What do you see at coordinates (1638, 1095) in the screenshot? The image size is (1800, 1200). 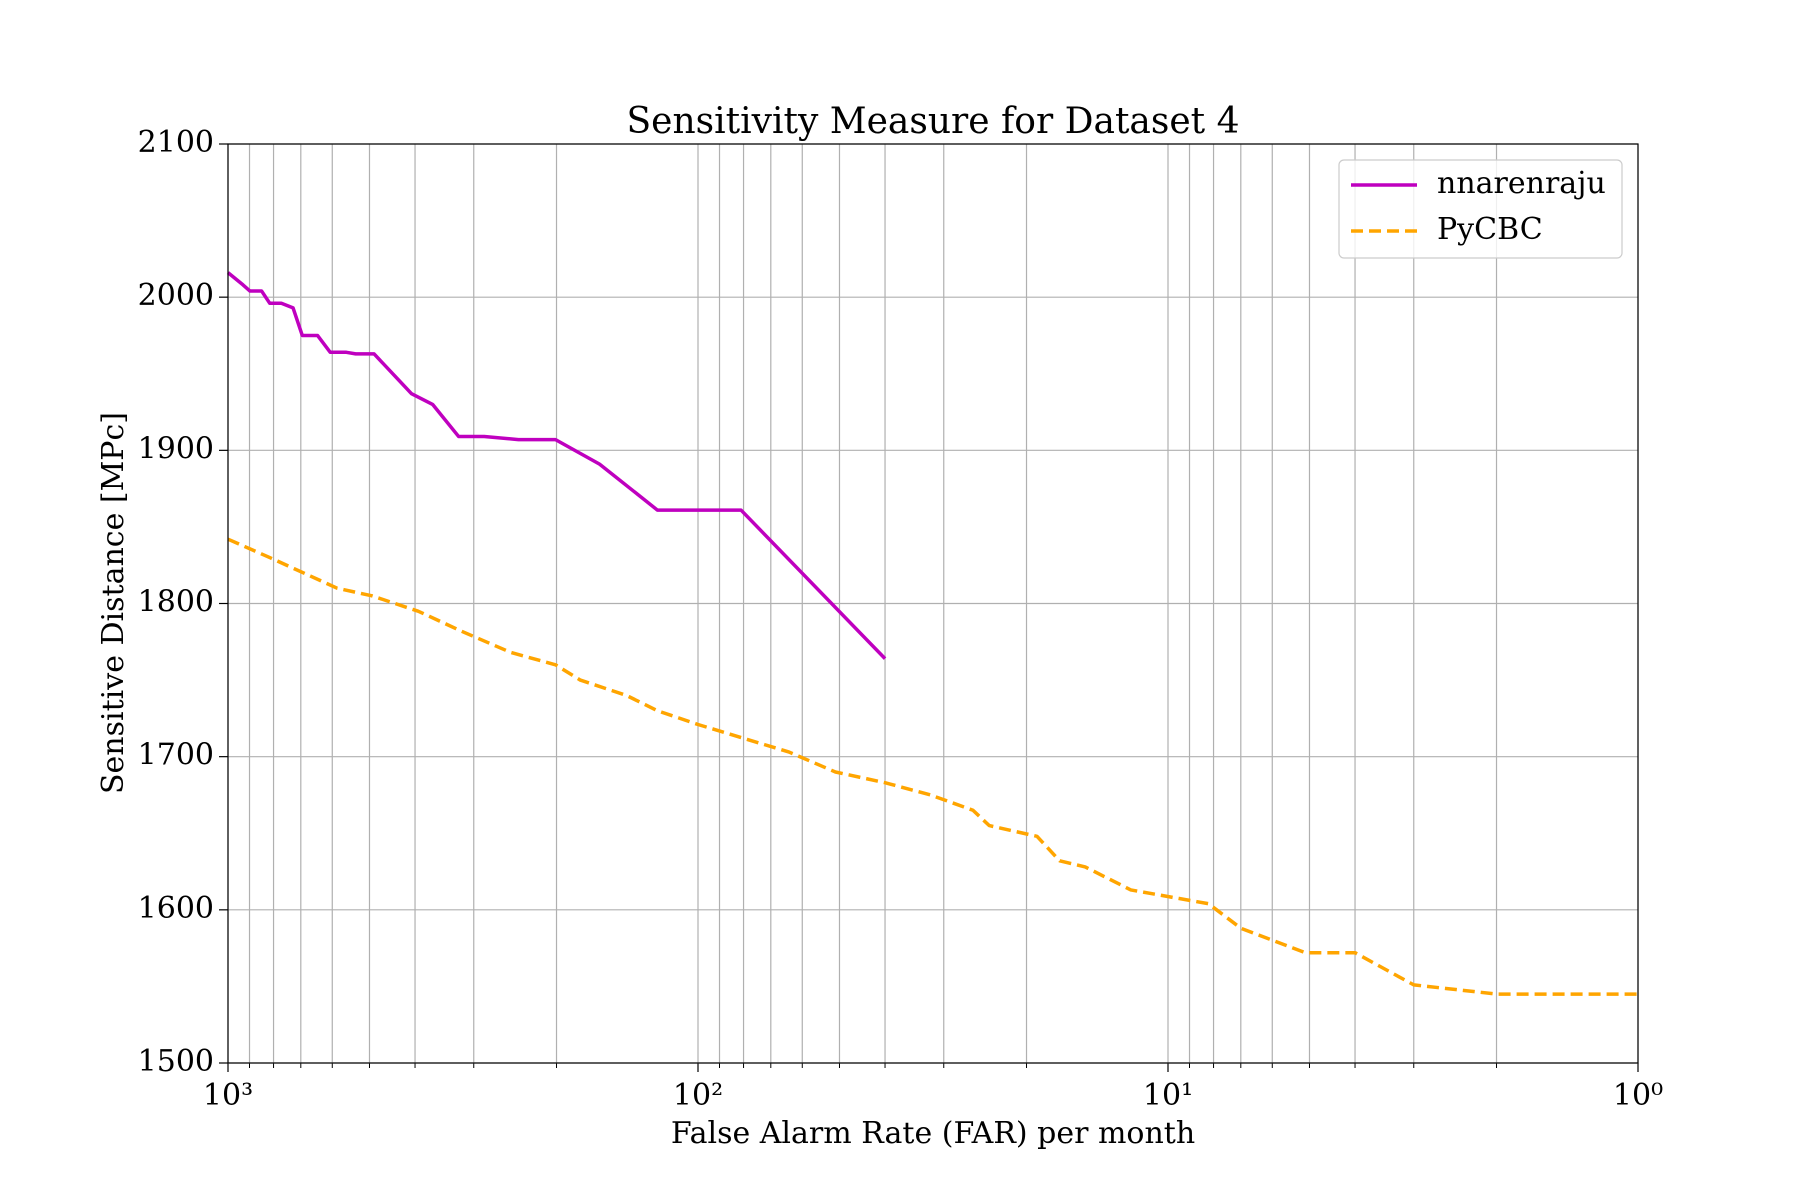 I see `x-tick-label: 10⁰` at bounding box center [1638, 1095].